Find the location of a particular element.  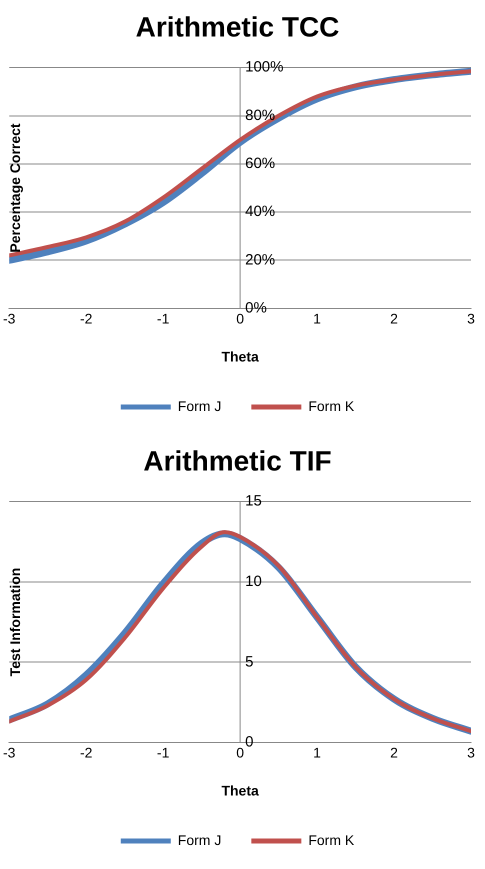

y-axis-title: Test Information is located at coordinates (14, 622).